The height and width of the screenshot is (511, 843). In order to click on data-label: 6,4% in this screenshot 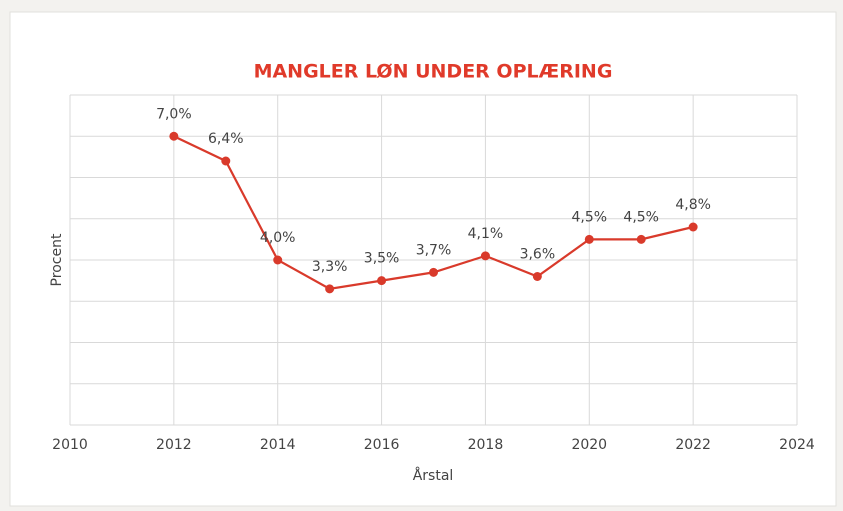, I will do `click(226, 139)`.